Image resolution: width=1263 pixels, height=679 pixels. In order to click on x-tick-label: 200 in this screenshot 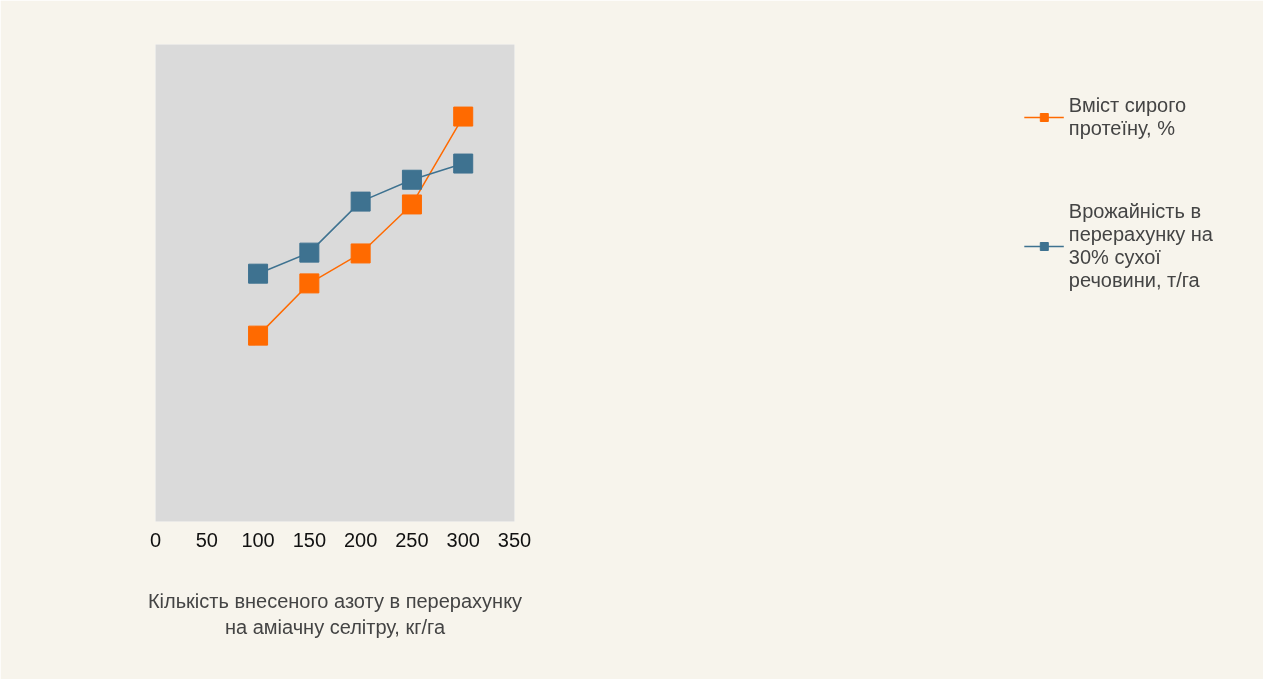, I will do `click(360, 539)`.